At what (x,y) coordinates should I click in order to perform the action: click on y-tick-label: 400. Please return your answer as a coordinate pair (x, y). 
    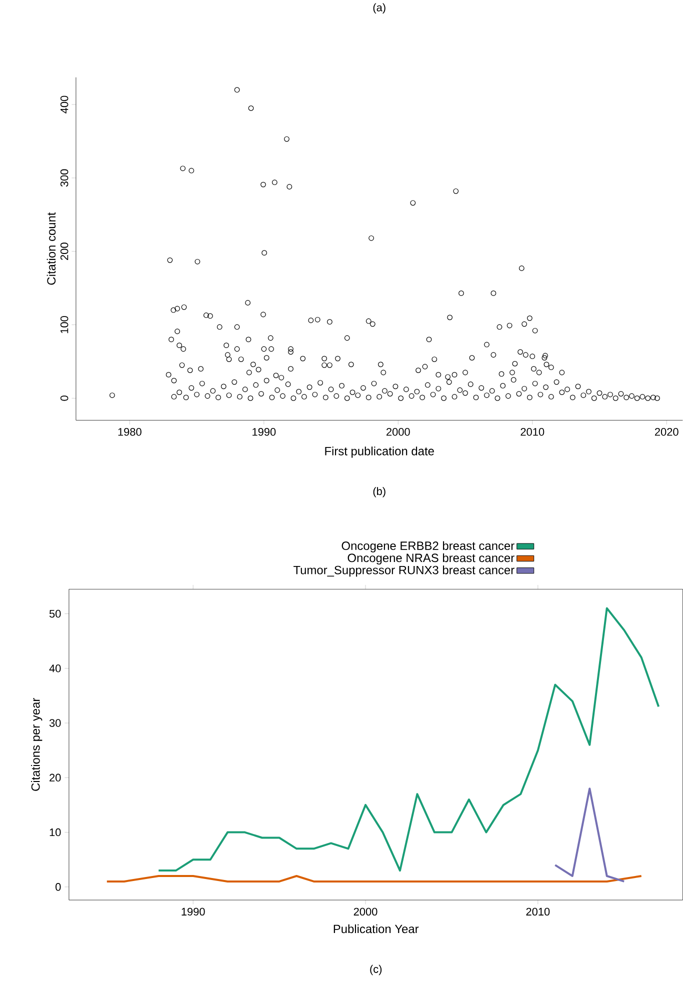
    Looking at the image, I should click on (64, 105).